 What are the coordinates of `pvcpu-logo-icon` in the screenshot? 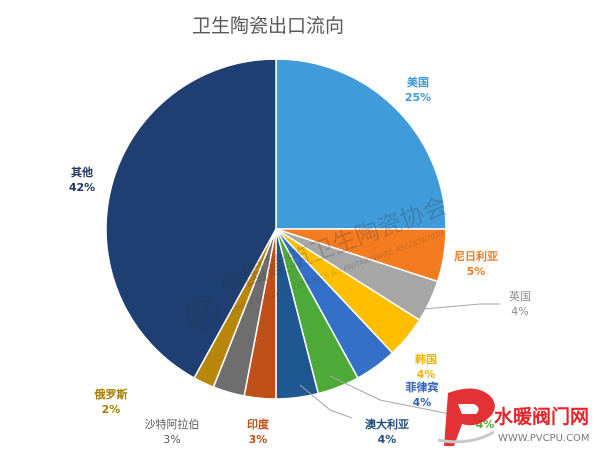 It's located at (466, 417).